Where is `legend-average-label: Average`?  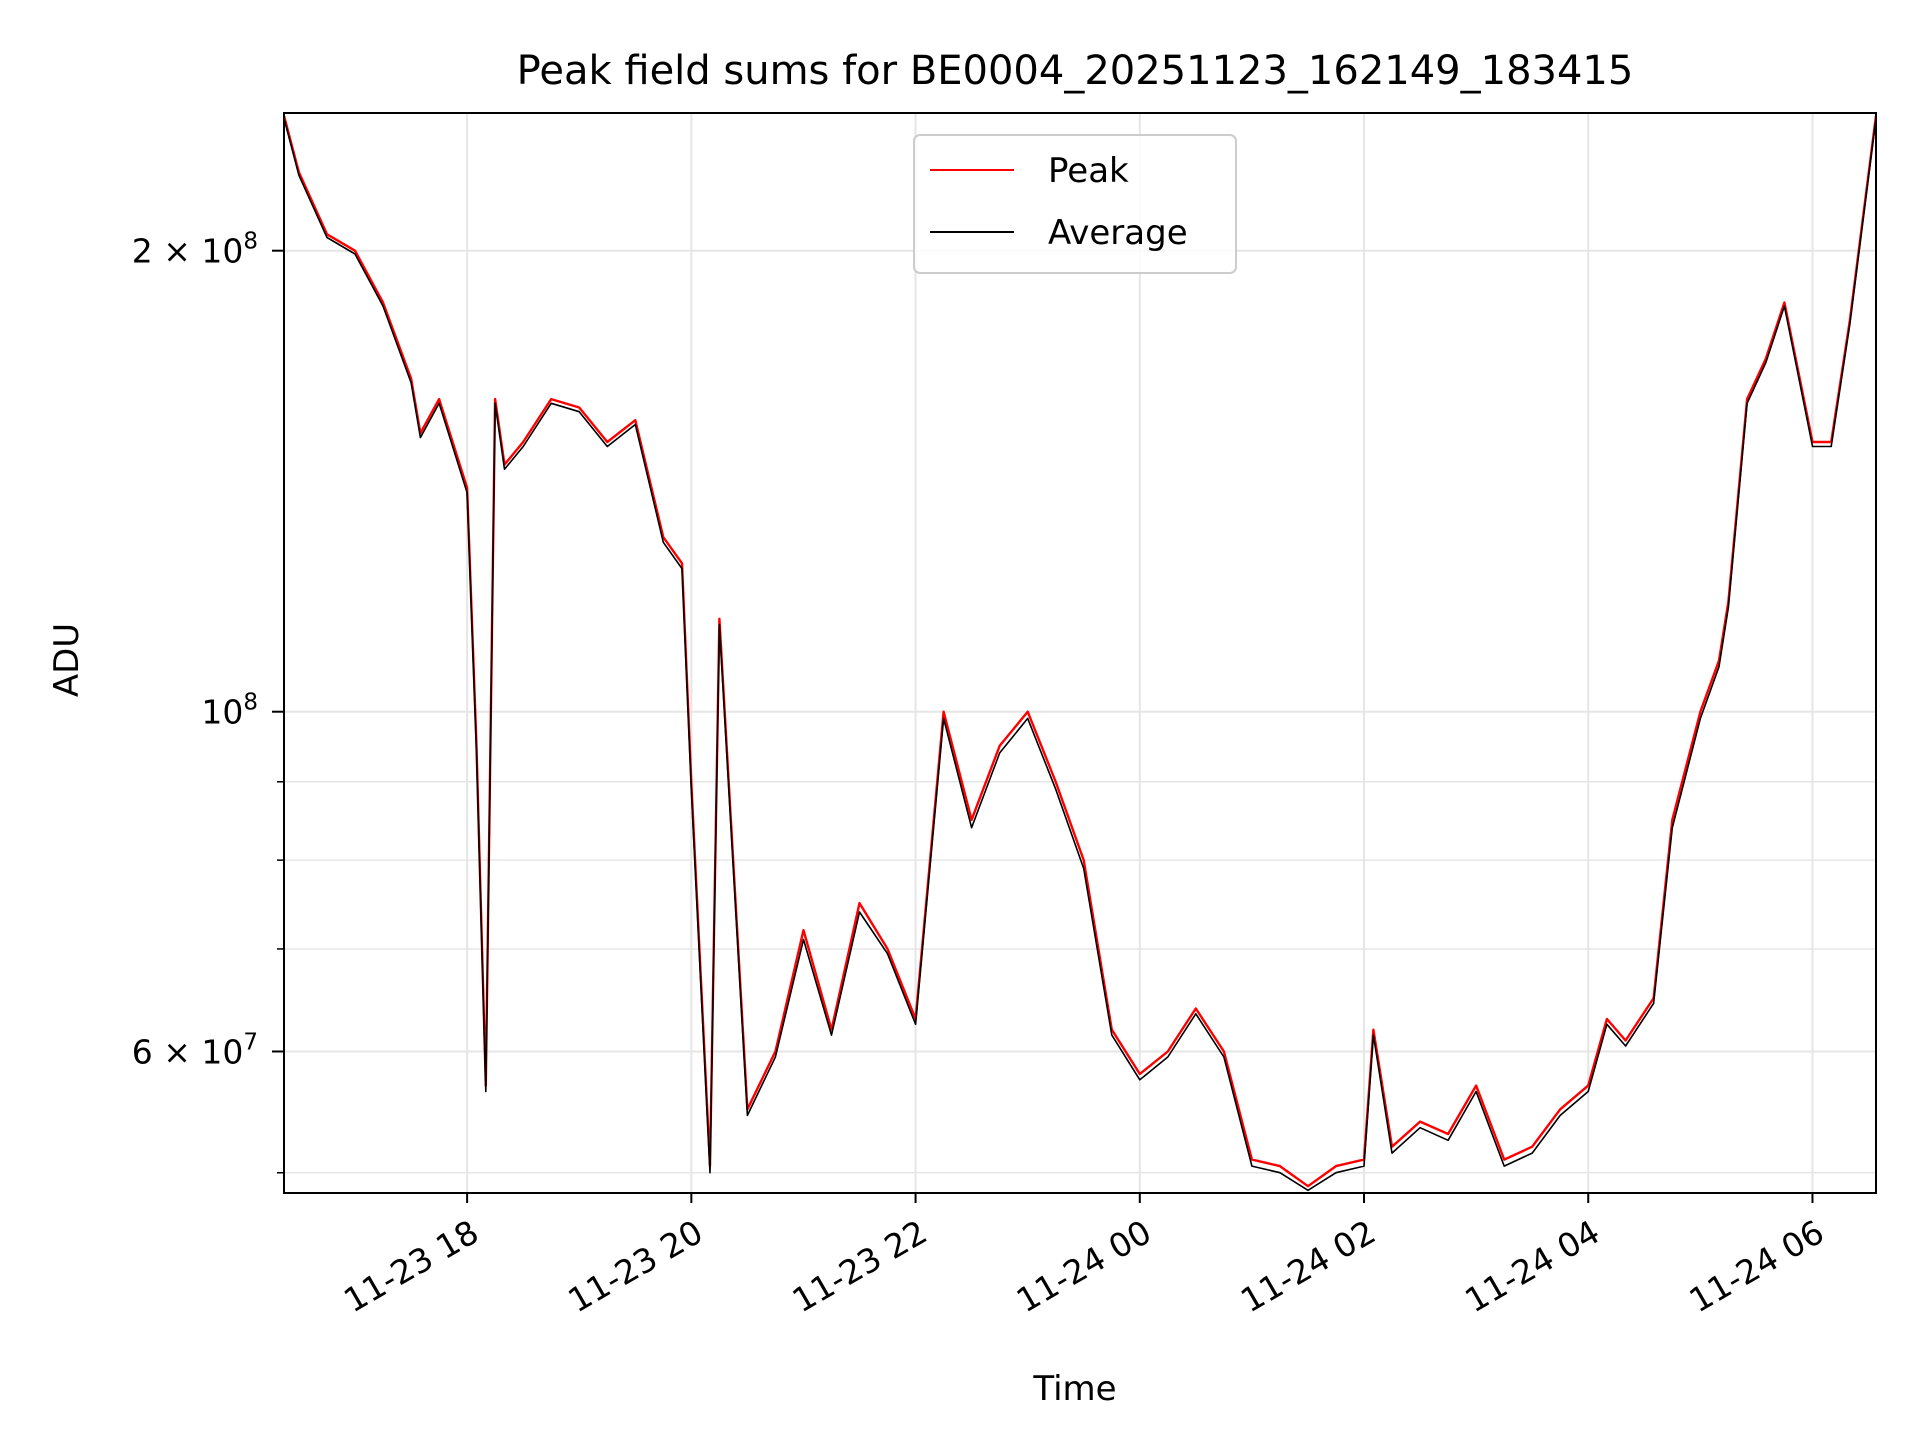 legend-average-label: Average is located at coordinates (1118, 233).